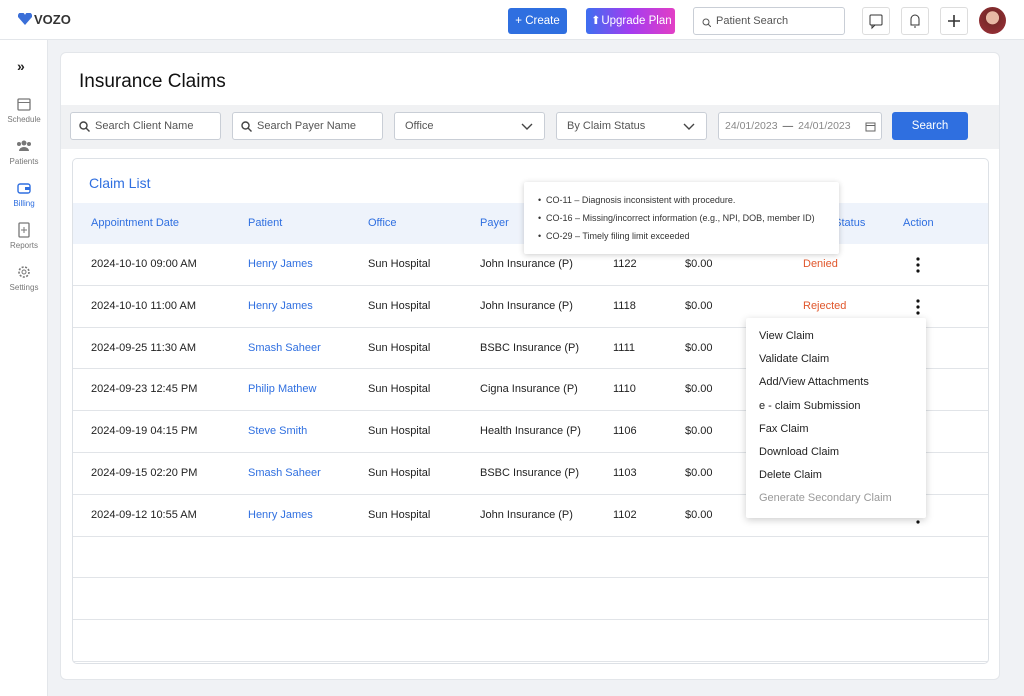 The width and height of the screenshot is (1024, 696). Describe the element at coordinates (24, 119) in the screenshot. I see `sidebar-label: Schedule` at that location.